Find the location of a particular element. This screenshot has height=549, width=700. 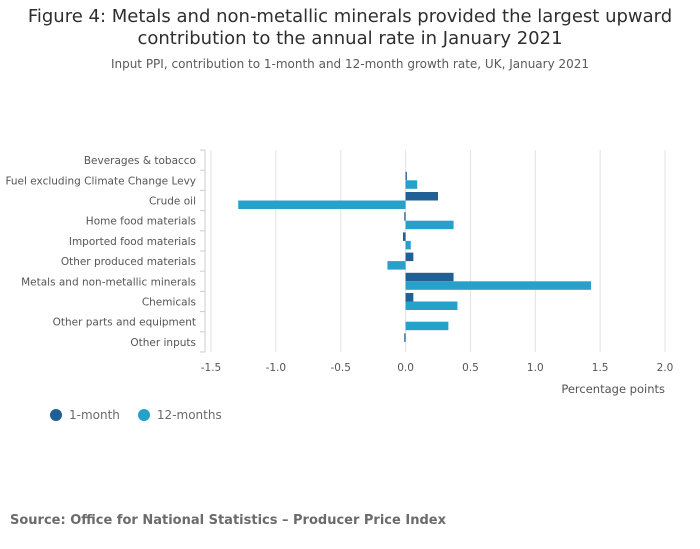

x-tick-label: 1.0 is located at coordinates (535, 368).